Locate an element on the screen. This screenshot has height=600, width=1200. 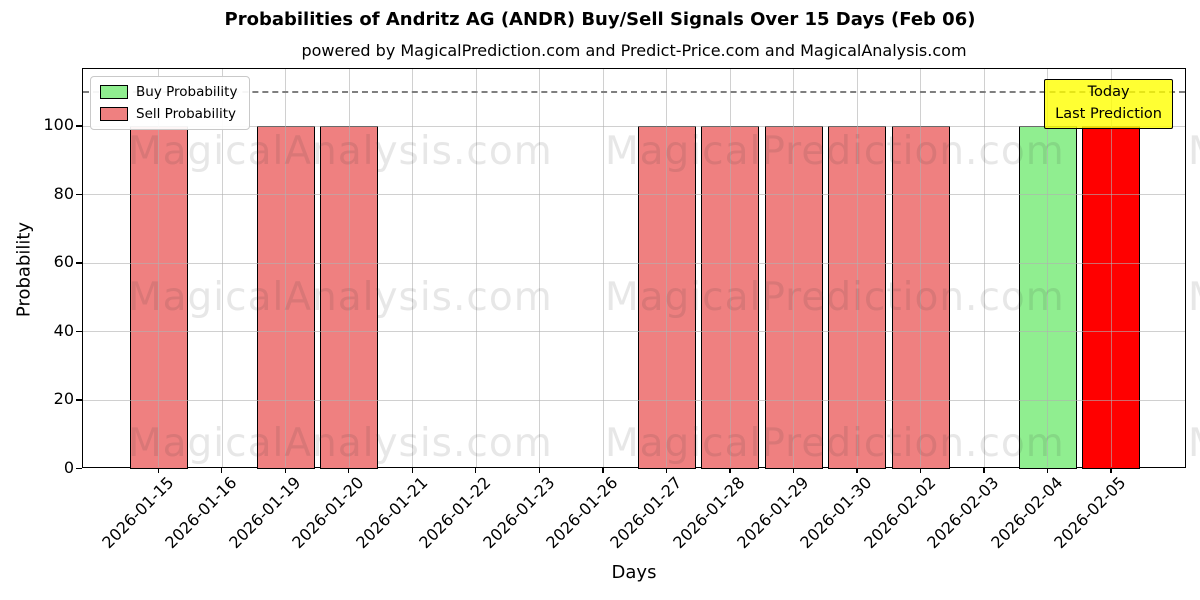
legend-label-buy: Buy Probability is located at coordinates (187, 92).